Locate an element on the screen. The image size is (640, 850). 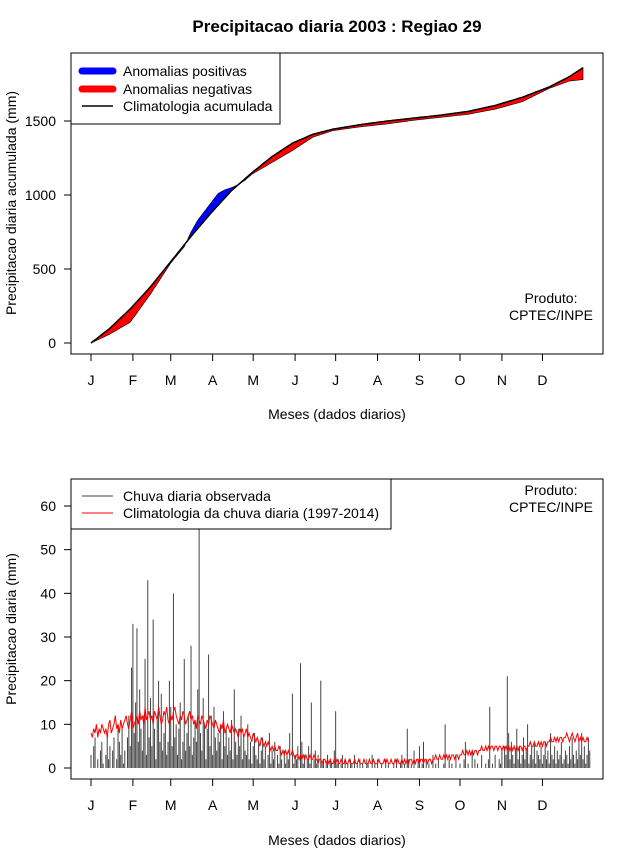
x-tick-label-10: N is located at coordinates (502, 380).